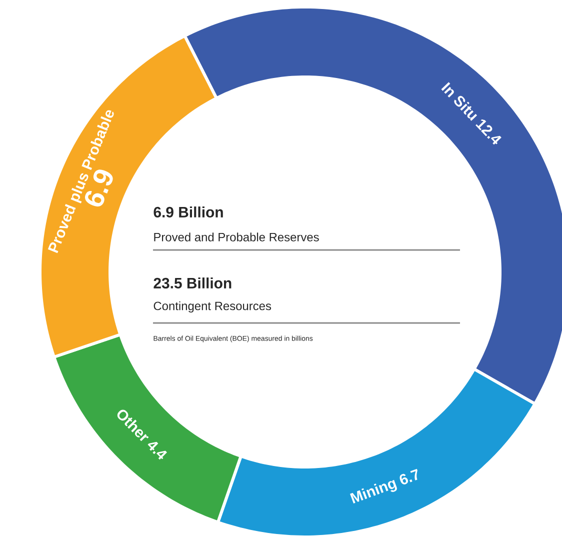 This screenshot has height=542, width=562. What do you see at coordinates (193, 282) in the screenshot?
I see `text: 23.5 Billion` at bounding box center [193, 282].